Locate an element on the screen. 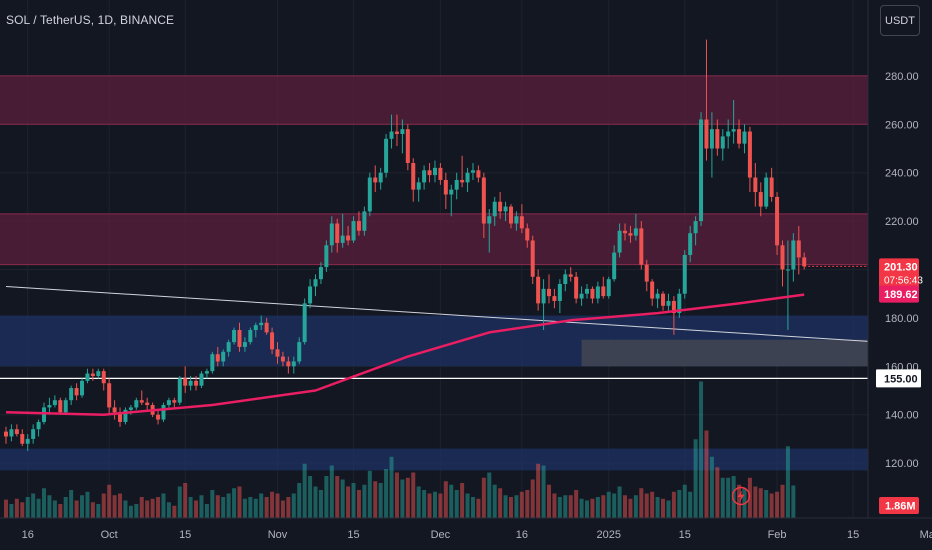 This screenshot has width=932, height=550. support-zone is located at coordinates (434, 459).